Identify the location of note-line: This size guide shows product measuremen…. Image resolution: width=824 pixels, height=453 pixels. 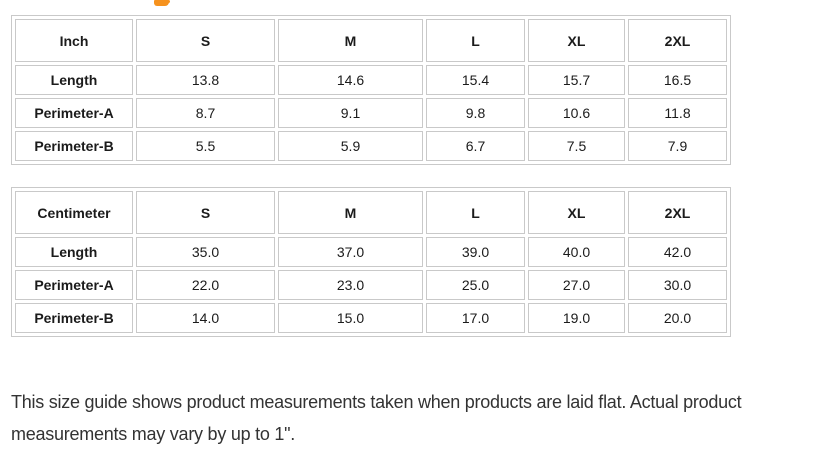
(376, 402).